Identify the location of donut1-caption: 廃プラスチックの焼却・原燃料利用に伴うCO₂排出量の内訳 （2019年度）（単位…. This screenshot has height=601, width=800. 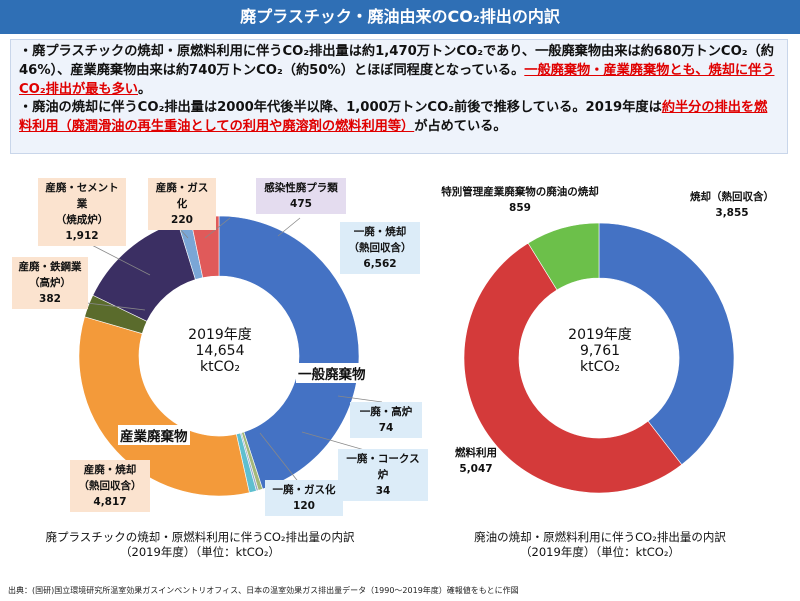
(200, 544).